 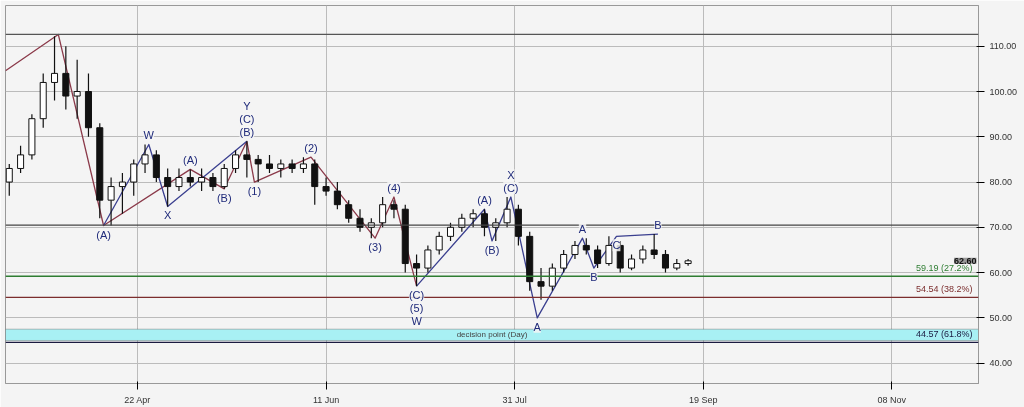 What do you see at coordinates (1001, 136) in the screenshot?
I see `y-tick-label: 90.00` at bounding box center [1001, 136].